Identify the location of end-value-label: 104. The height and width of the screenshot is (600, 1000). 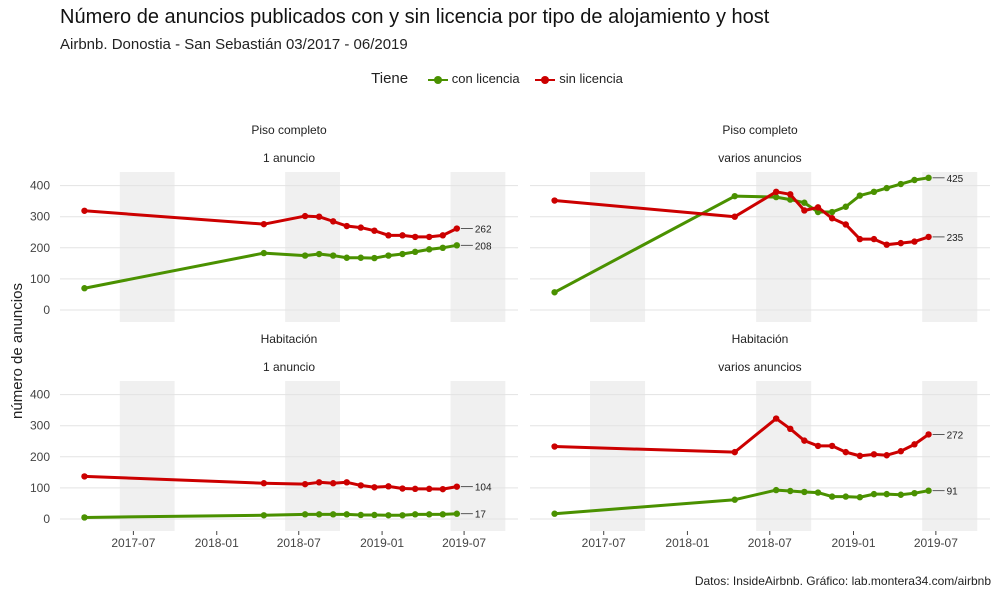
(483, 488).